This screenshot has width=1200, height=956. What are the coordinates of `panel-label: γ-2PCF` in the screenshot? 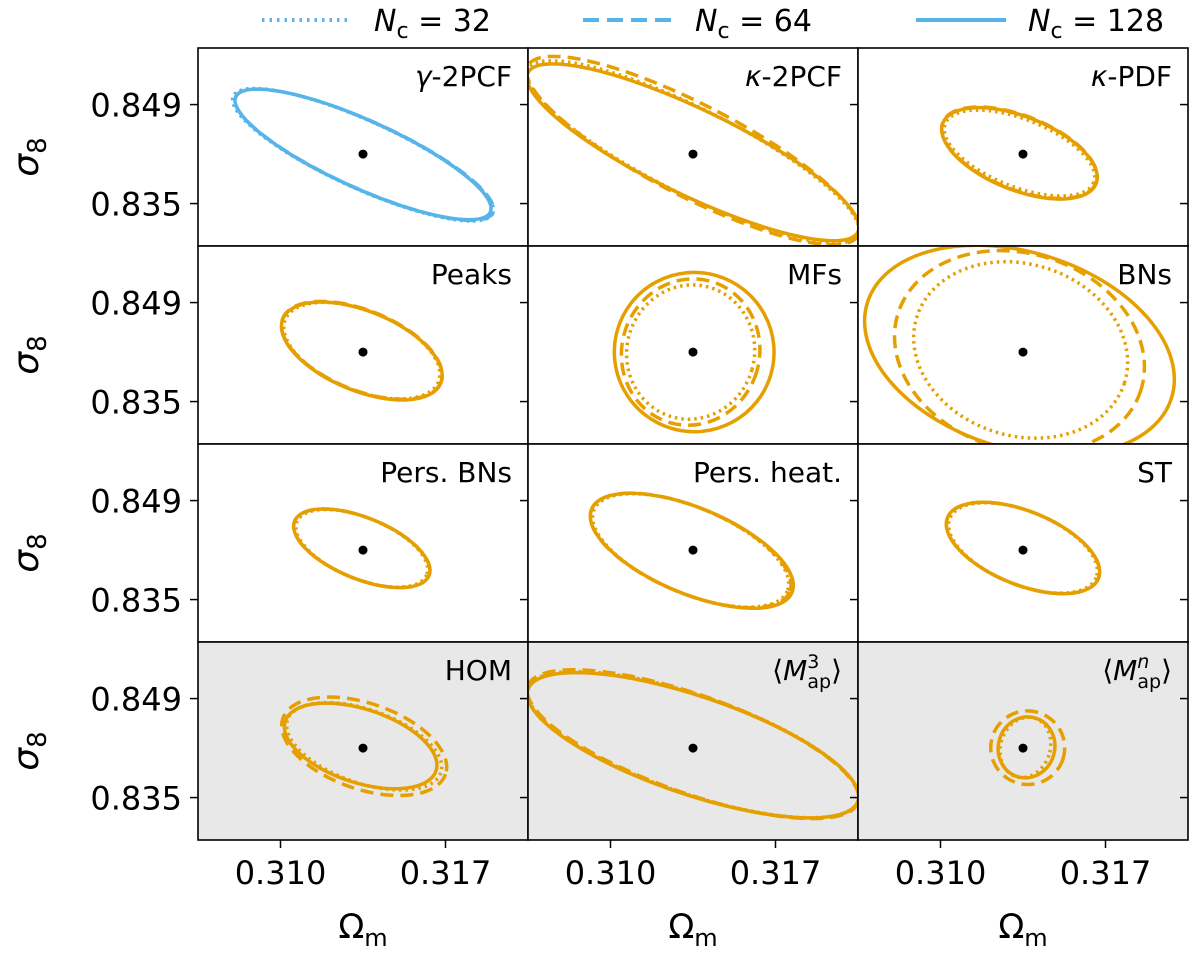 It's located at (463, 76).